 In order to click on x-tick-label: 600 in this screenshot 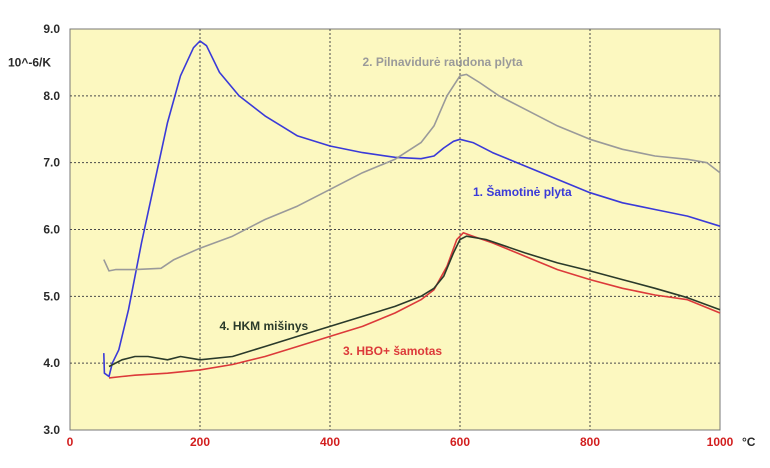, I will do `click(460, 442)`.